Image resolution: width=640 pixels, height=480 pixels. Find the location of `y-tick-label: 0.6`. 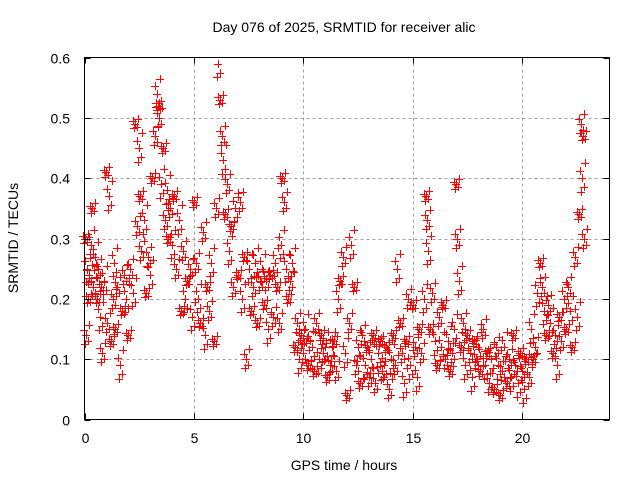

y-tick-label: 0.6 is located at coordinates (61, 59).